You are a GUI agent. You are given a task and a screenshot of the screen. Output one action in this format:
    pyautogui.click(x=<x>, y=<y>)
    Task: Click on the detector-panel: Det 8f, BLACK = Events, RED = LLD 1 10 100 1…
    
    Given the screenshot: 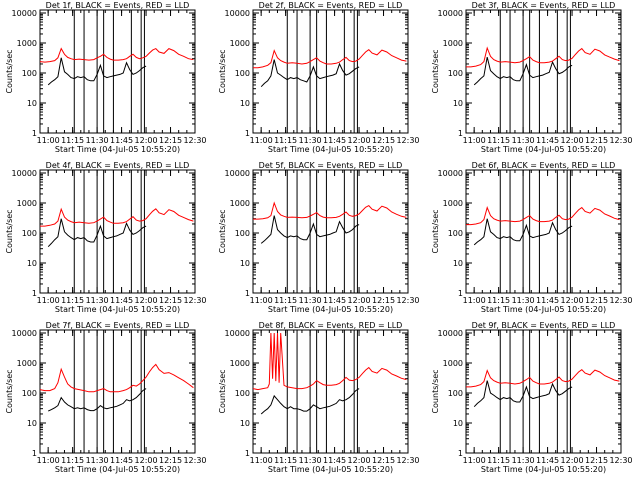 What is the action you would take?
    pyautogui.click(x=319, y=397)
    